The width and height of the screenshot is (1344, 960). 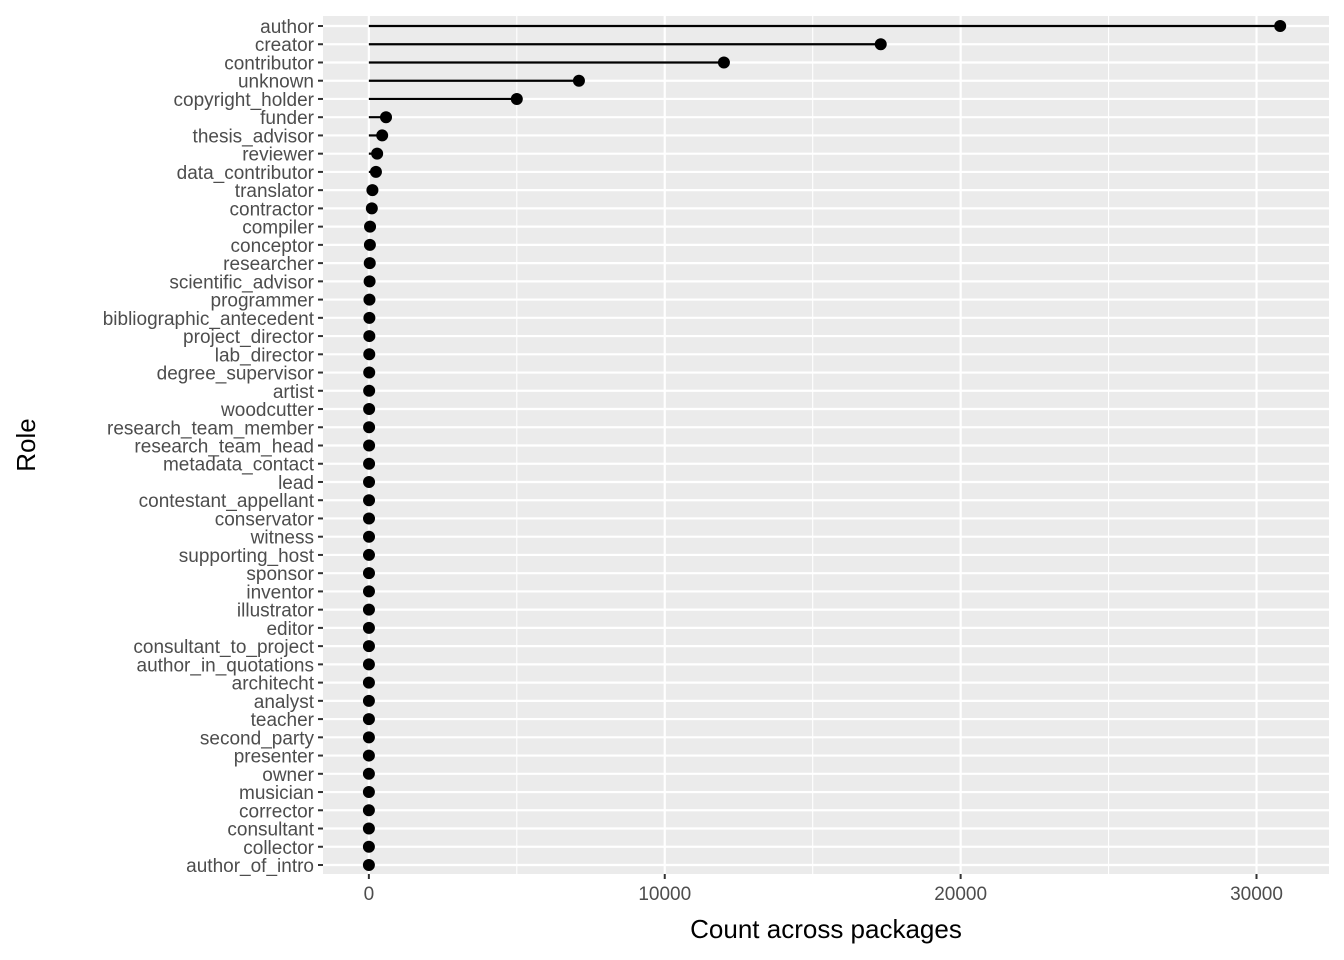 What do you see at coordinates (369, 372) in the screenshot?
I see `lollipop-point-degree_supervisor` at bounding box center [369, 372].